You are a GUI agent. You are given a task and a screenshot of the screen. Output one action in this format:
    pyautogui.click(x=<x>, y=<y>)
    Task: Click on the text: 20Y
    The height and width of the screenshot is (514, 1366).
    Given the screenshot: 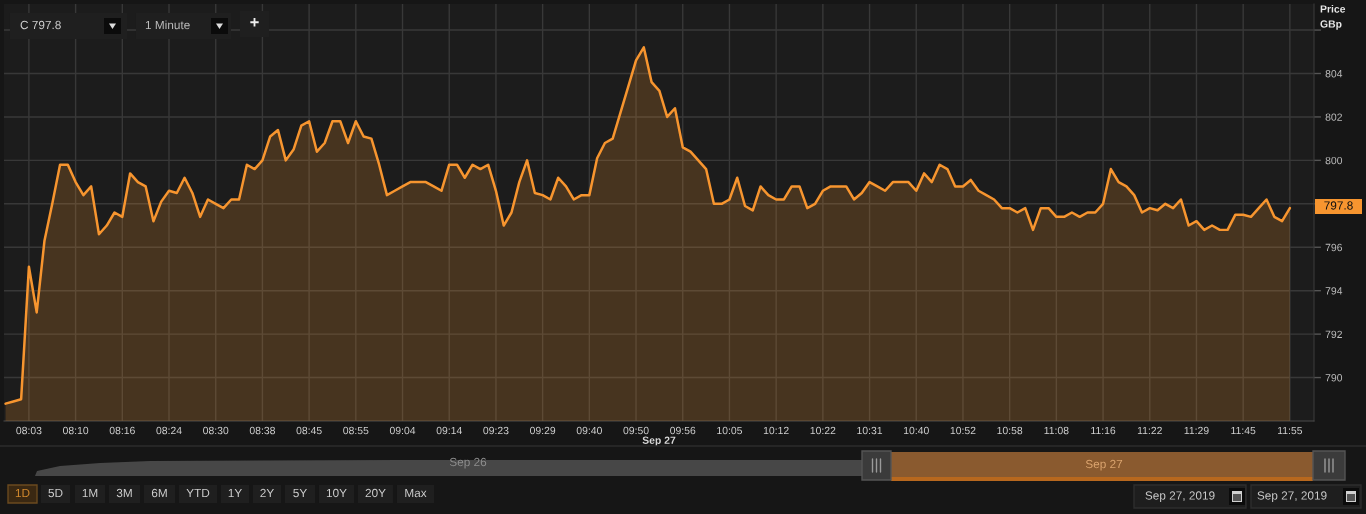 What is the action you would take?
    pyautogui.click(x=375, y=493)
    